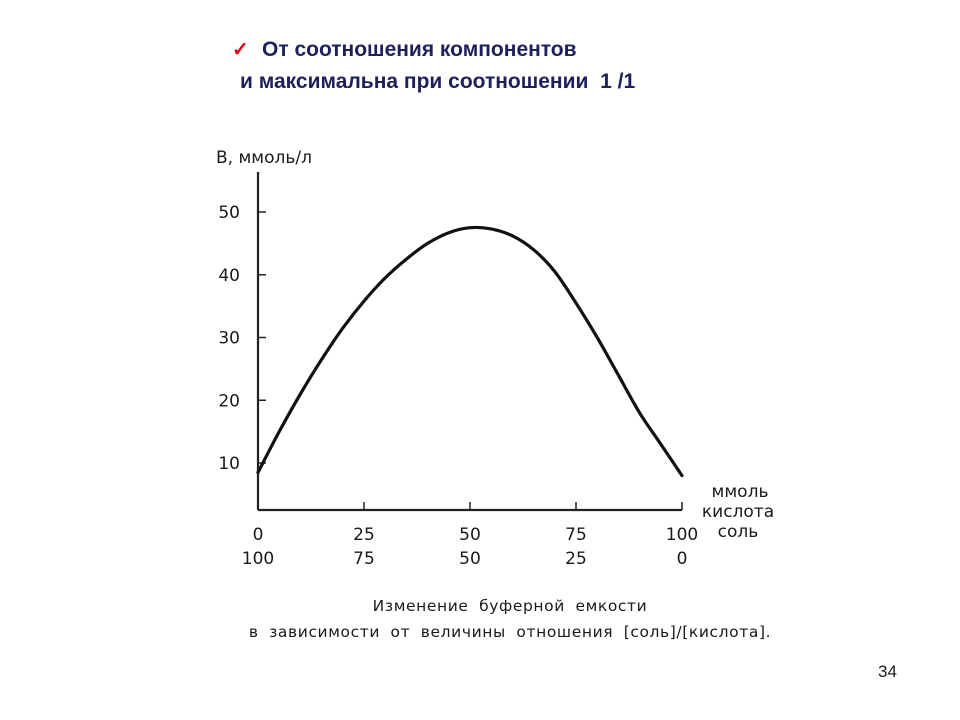 The height and width of the screenshot is (720, 960). What do you see at coordinates (576, 559) in the screenshot?
I see `x-tick-label-salt: 25` at bounding box center [576, 559].